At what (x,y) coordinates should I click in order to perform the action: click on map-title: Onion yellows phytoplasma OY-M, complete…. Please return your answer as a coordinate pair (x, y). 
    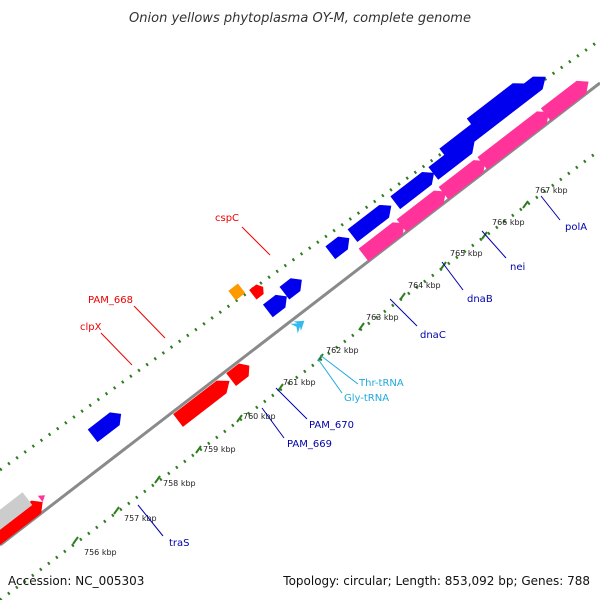
    Looking at the image, I should click on (300, 18).